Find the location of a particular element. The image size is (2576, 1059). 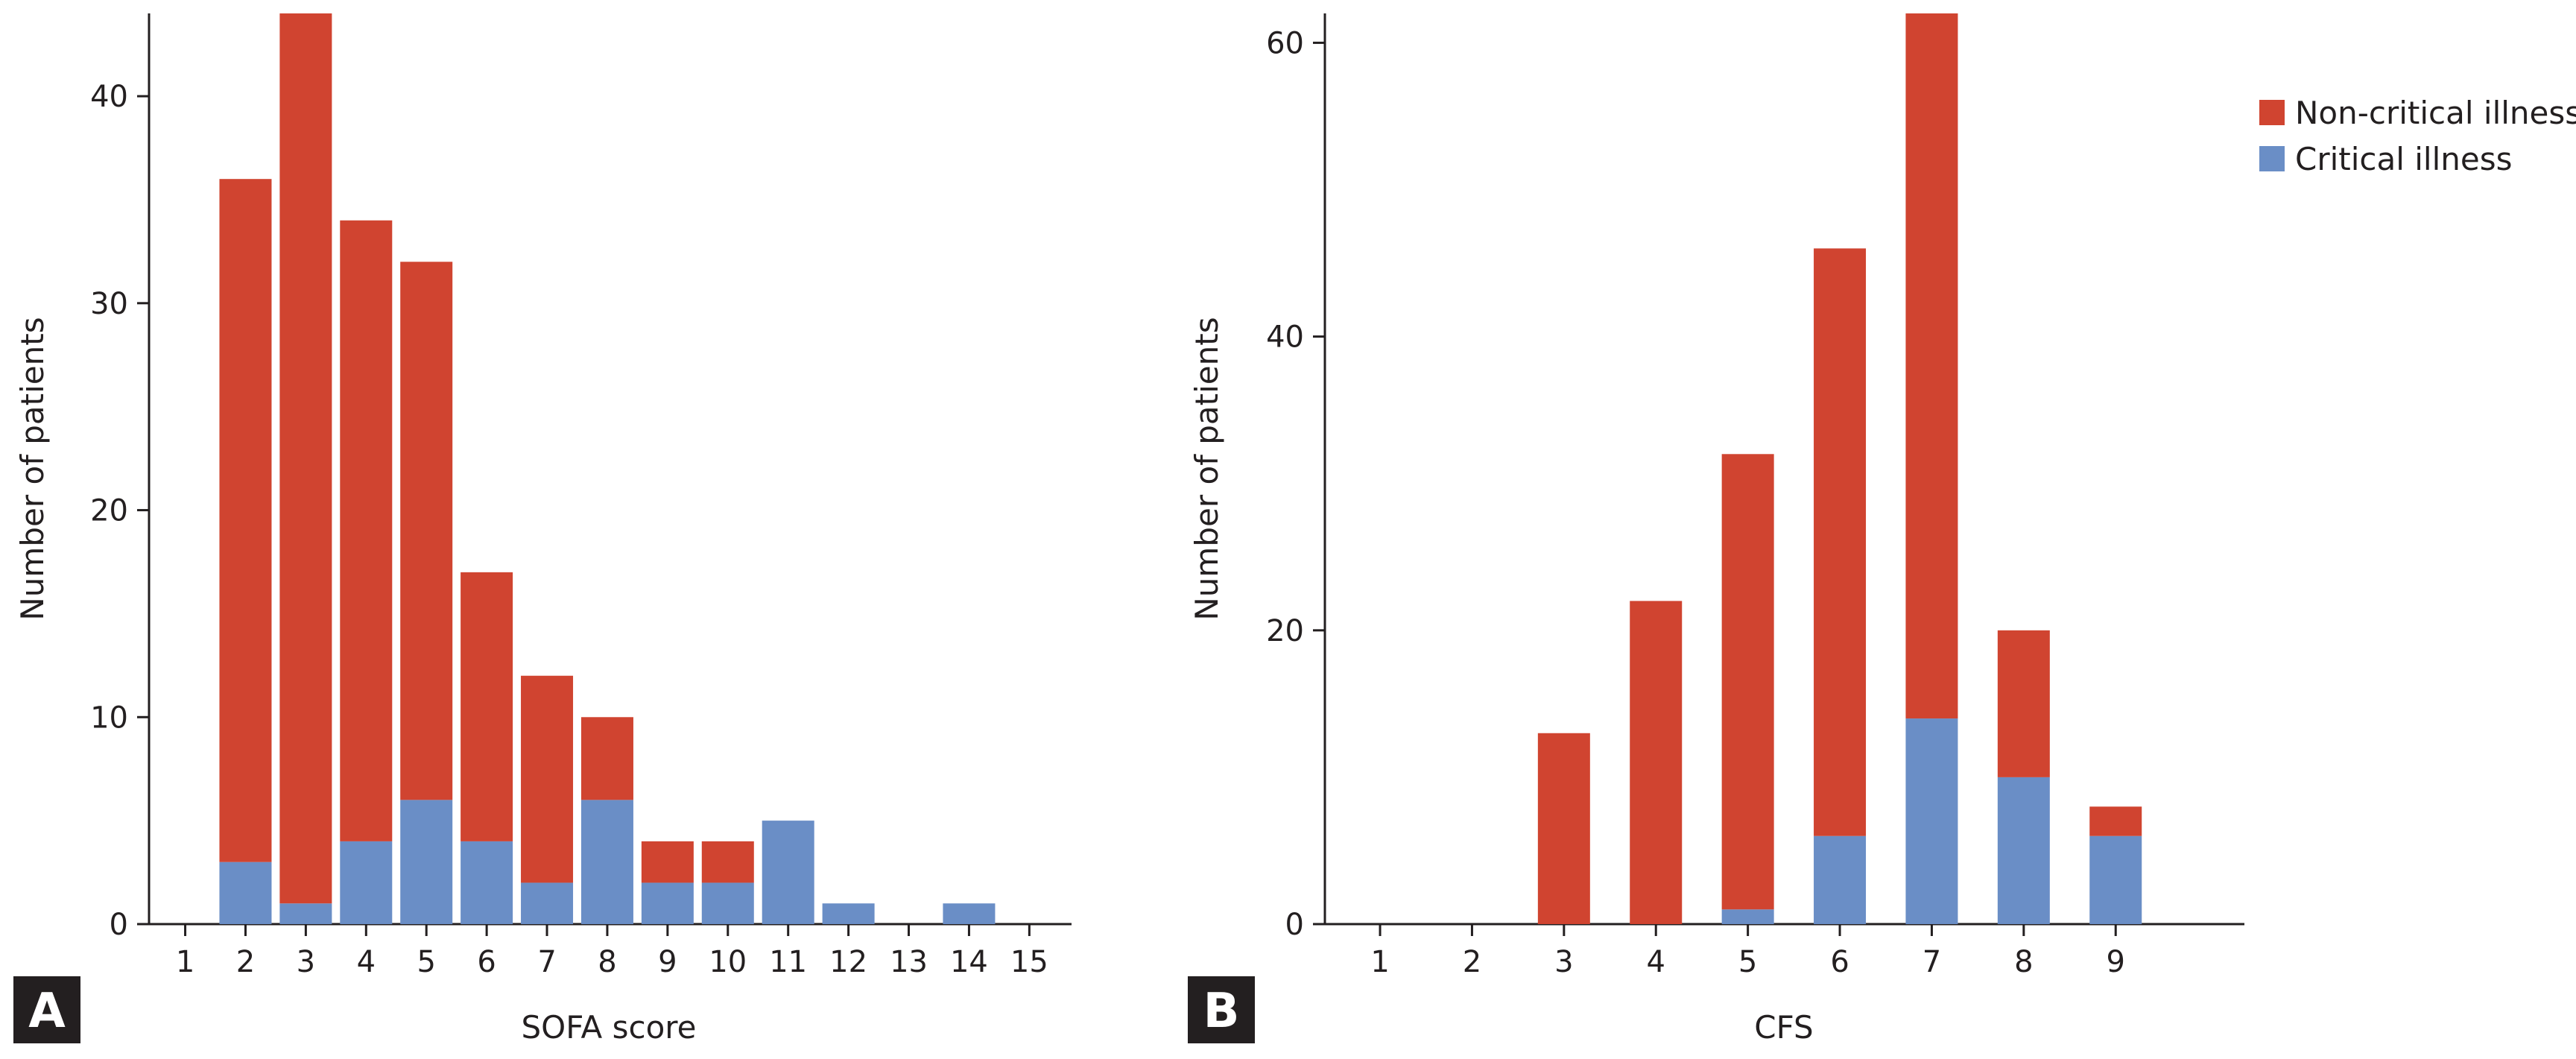

legend: Non-critical illness Critical illness is located at coordinates (2417, 136).